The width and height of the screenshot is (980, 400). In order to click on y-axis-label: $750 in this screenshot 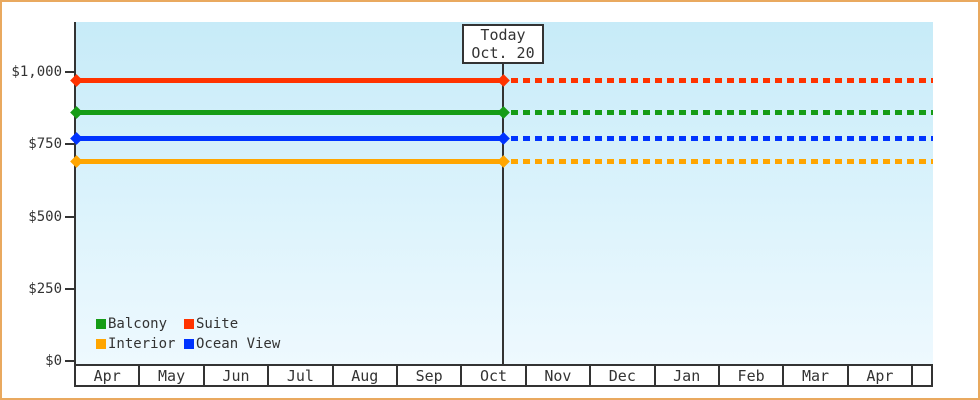, I will do `click(45, 144)`.